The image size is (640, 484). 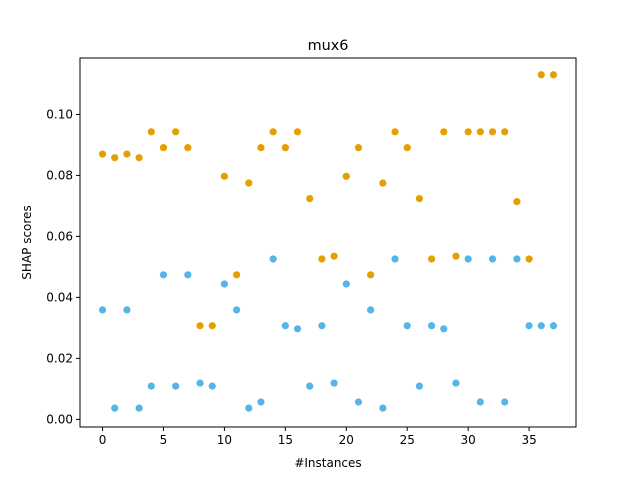 What do you see at coordinates (59, 115) in the screenshot?
I see `y-tick-label: 0.10` at bounding box center [59, 115].